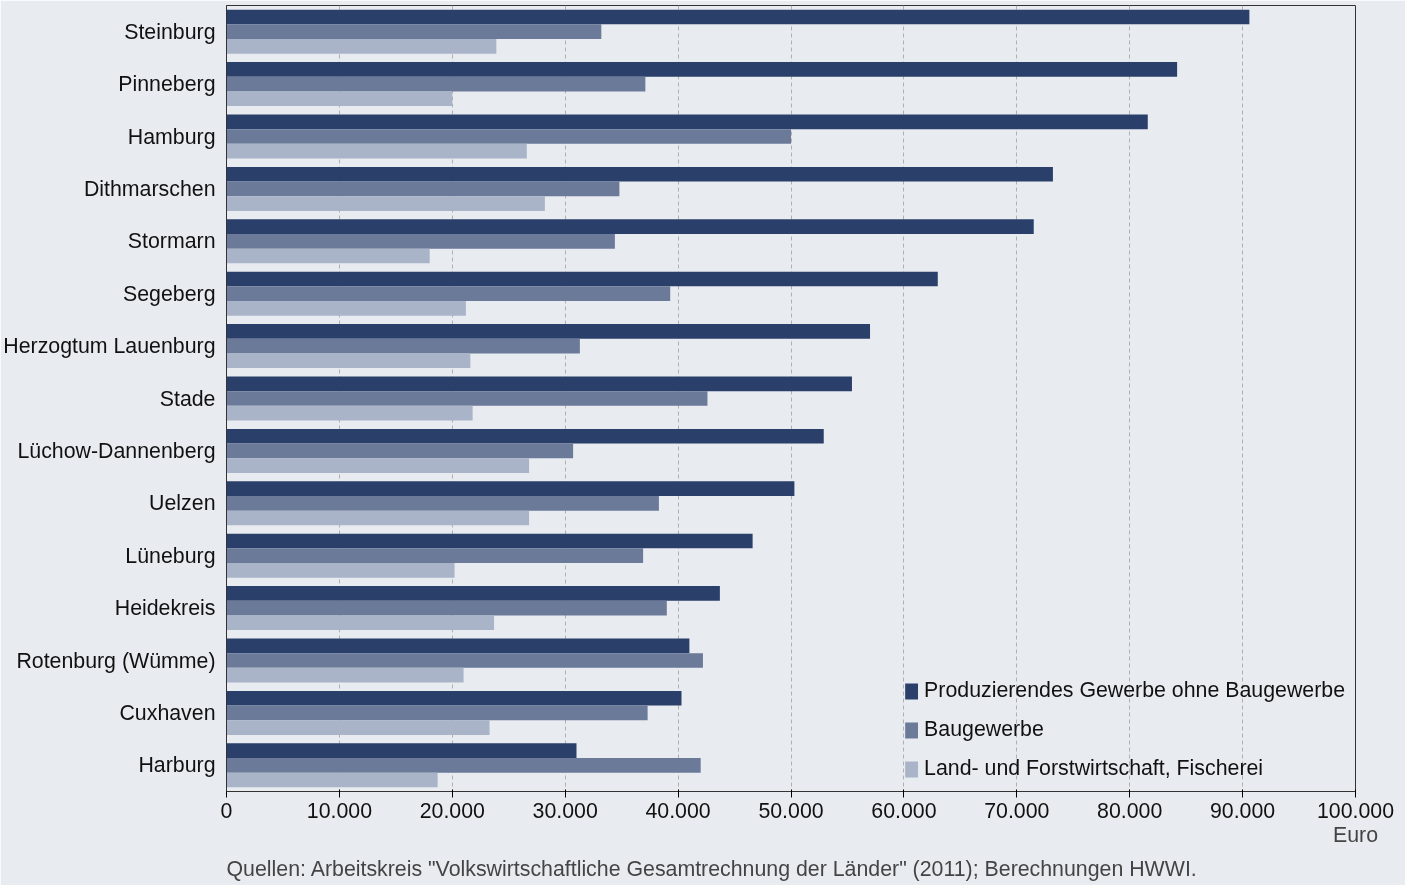  What do you see at coordinates (984, 729) in the screenshot?
I see `legend-label: Baugewerbe` at bounding box center [984, 729].